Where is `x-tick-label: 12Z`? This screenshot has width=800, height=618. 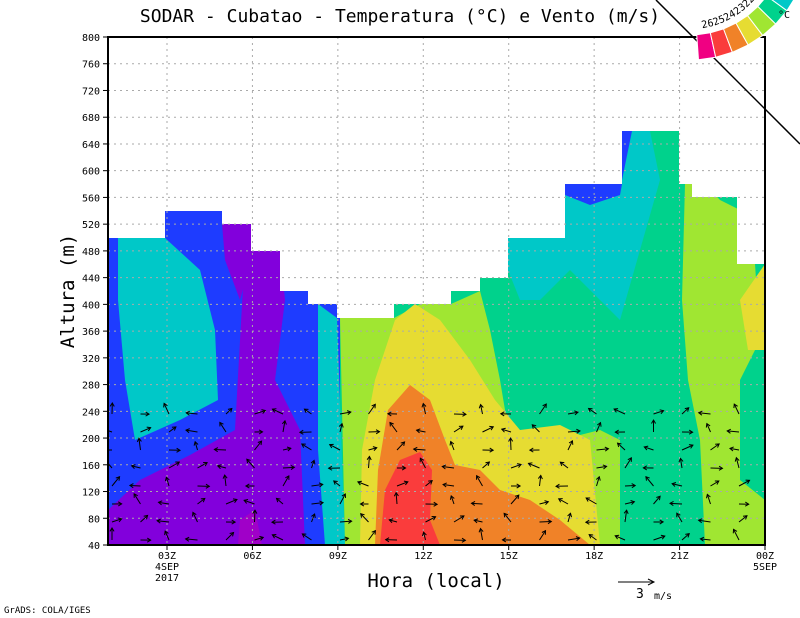 x-tick-label: 12Z is located at coordinates (423, 556).